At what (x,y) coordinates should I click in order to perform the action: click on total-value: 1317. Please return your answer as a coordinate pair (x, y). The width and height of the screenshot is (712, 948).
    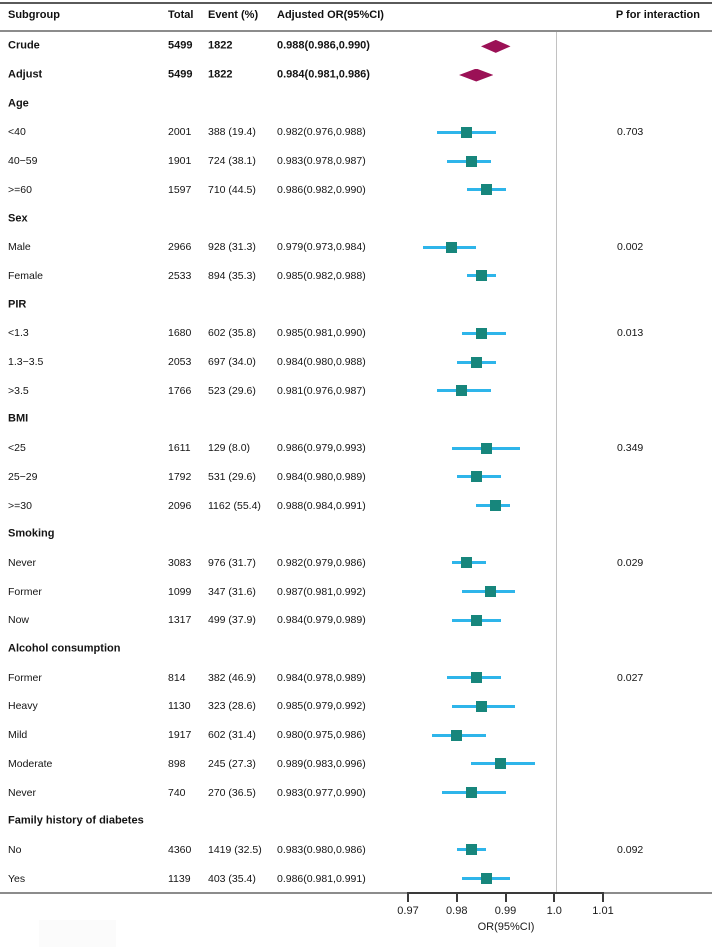
    Looking at the image, I should click on (180, 620).